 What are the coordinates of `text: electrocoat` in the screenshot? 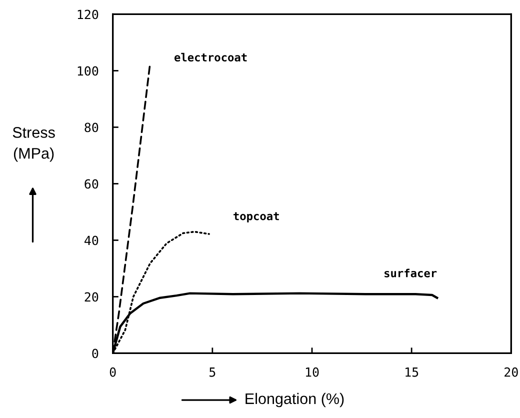 It's located at (210, 57).